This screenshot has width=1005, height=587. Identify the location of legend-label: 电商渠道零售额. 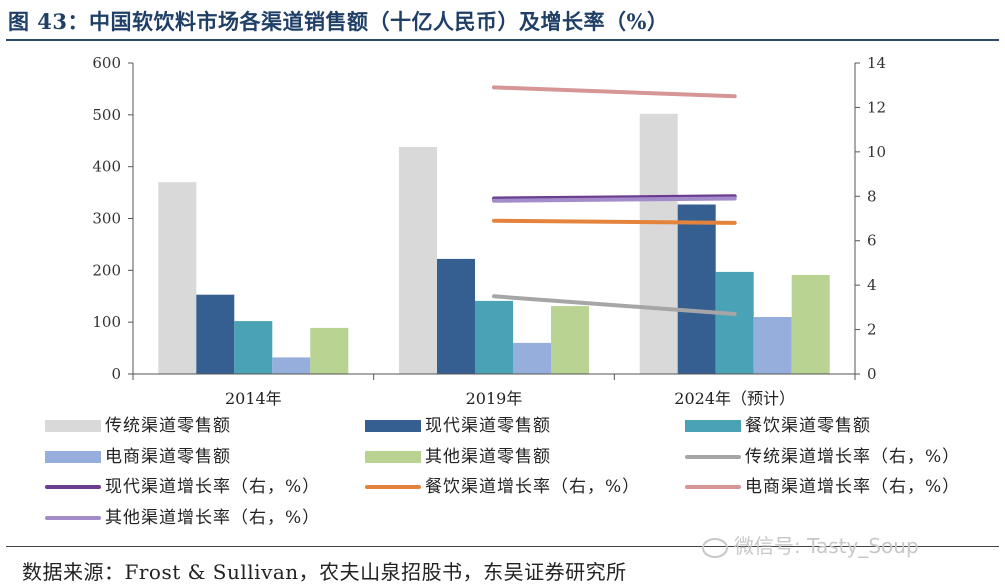
(168, 456).